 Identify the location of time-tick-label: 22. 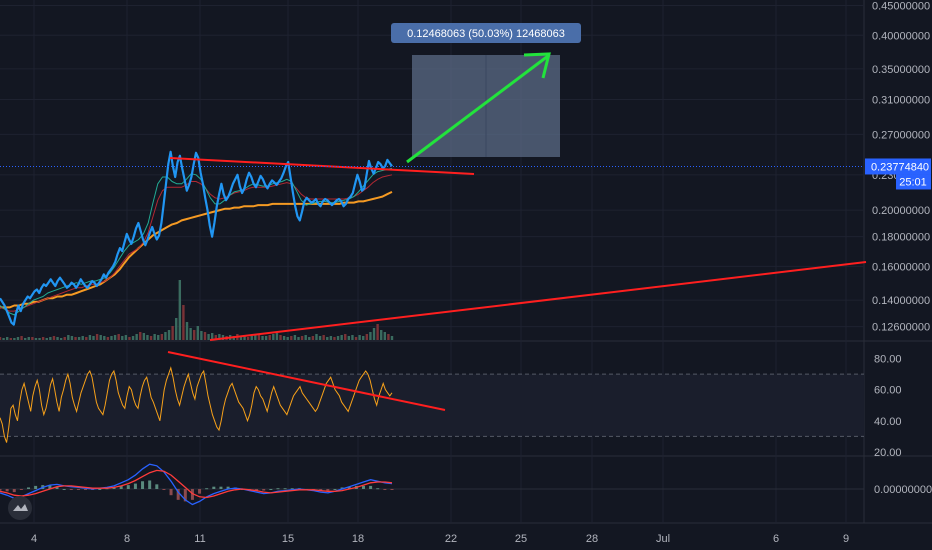
(451, 539).